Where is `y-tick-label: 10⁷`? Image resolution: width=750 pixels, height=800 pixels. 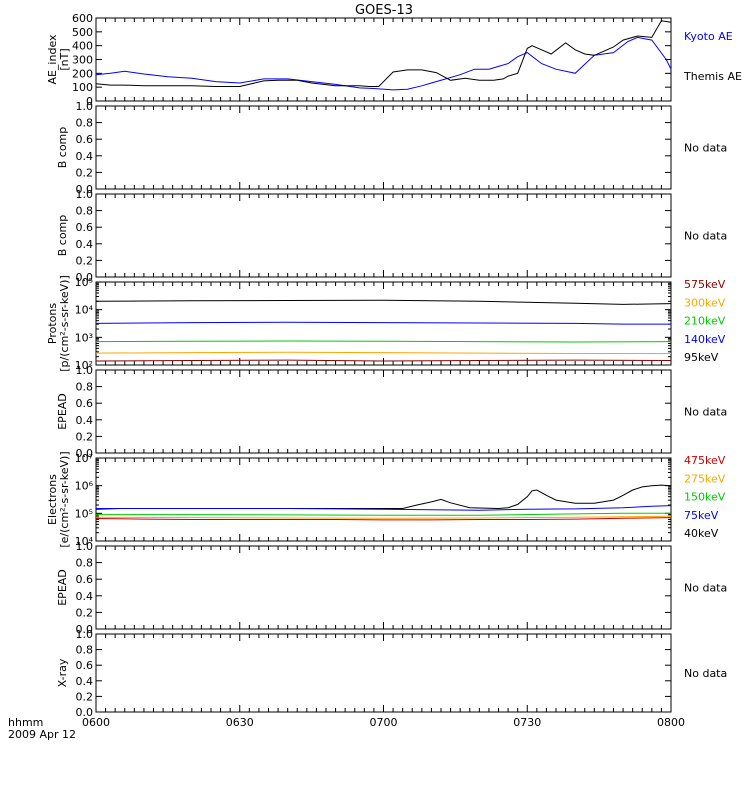 y-tick-label: 10⁷ is located at coordinates (84, 458).